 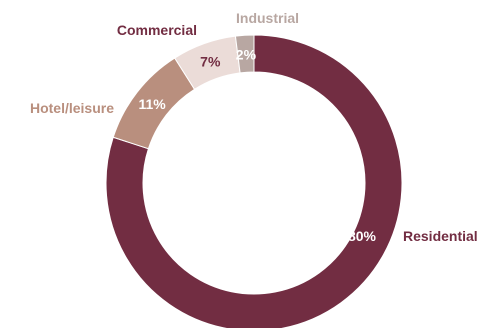 I want to click on category-label-industrial: Industrial, so click(x=267, y=18).